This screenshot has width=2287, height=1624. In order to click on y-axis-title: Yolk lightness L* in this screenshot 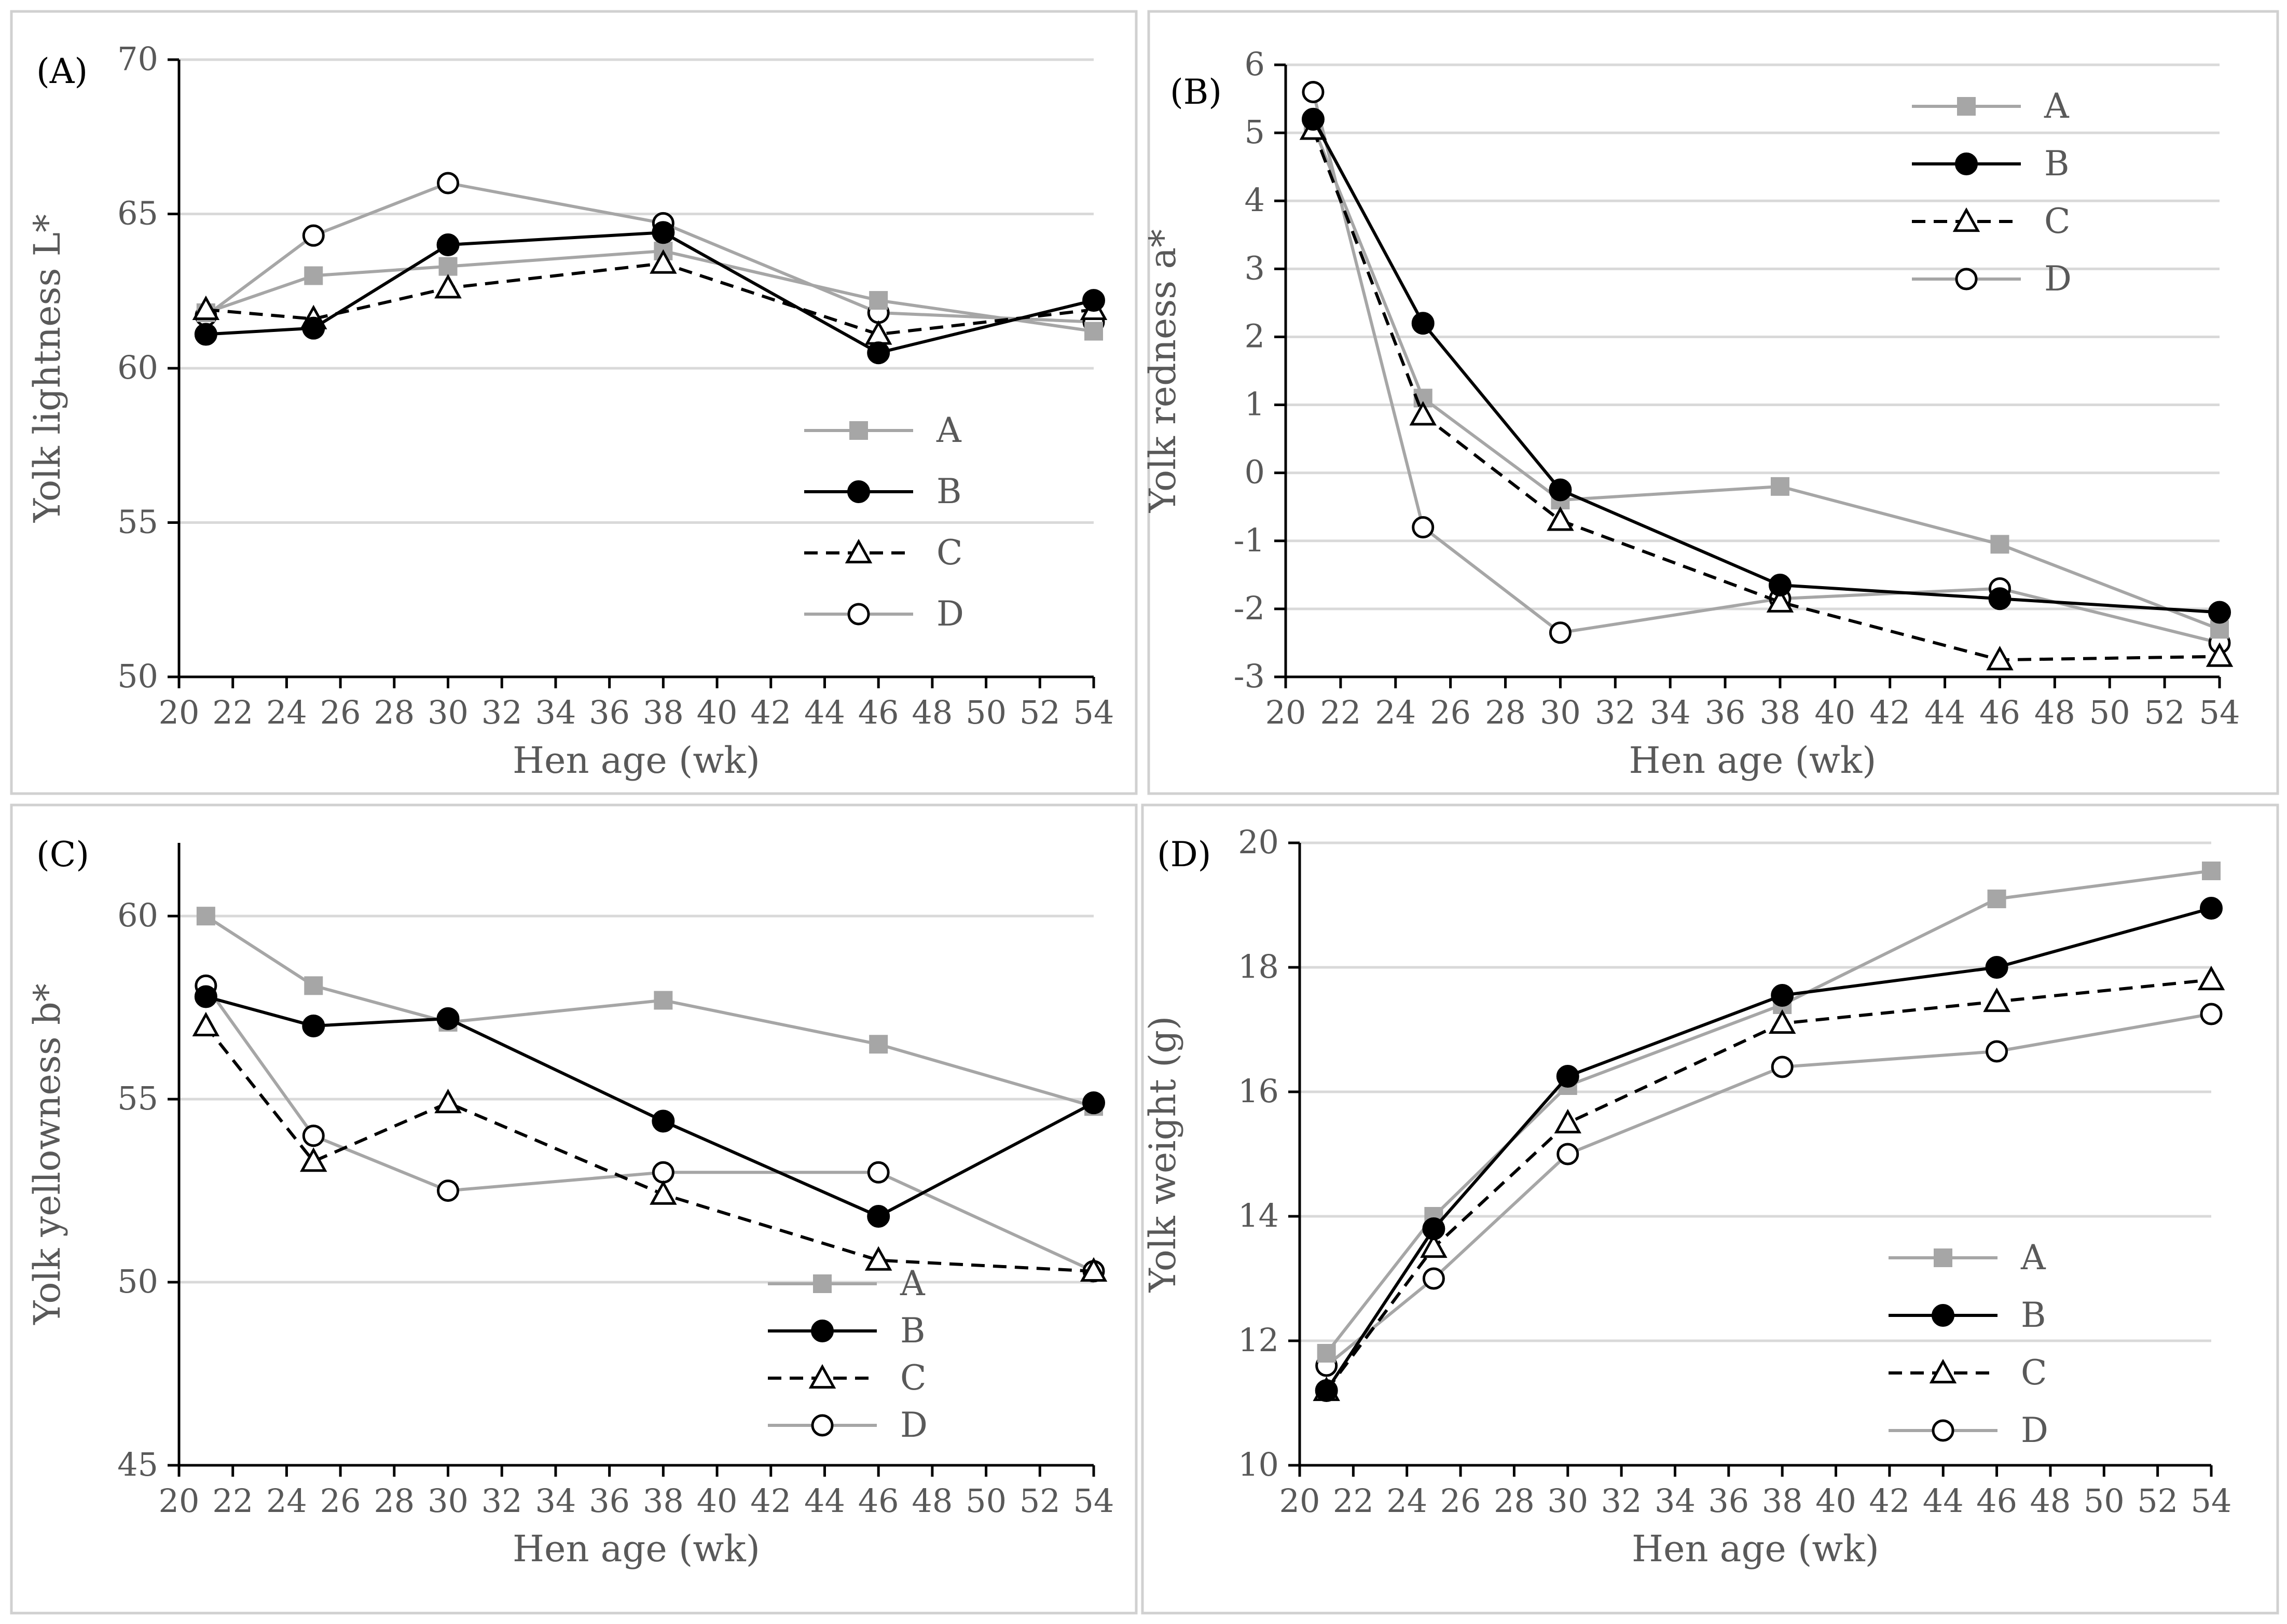, I will do `click(47, 368)`.